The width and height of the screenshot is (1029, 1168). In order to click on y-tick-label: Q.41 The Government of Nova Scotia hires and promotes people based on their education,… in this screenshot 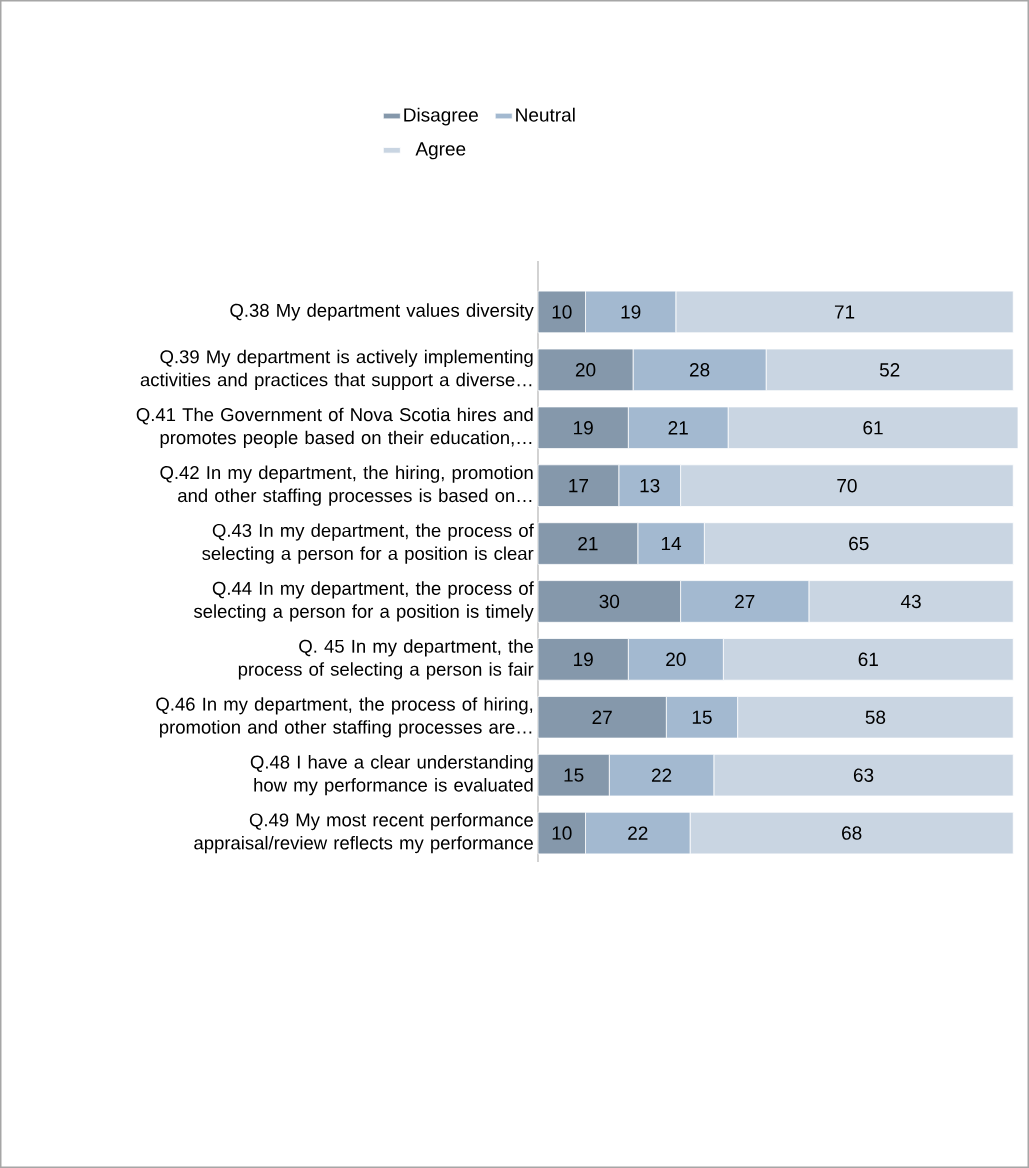, I will do `click(334, 427)`.